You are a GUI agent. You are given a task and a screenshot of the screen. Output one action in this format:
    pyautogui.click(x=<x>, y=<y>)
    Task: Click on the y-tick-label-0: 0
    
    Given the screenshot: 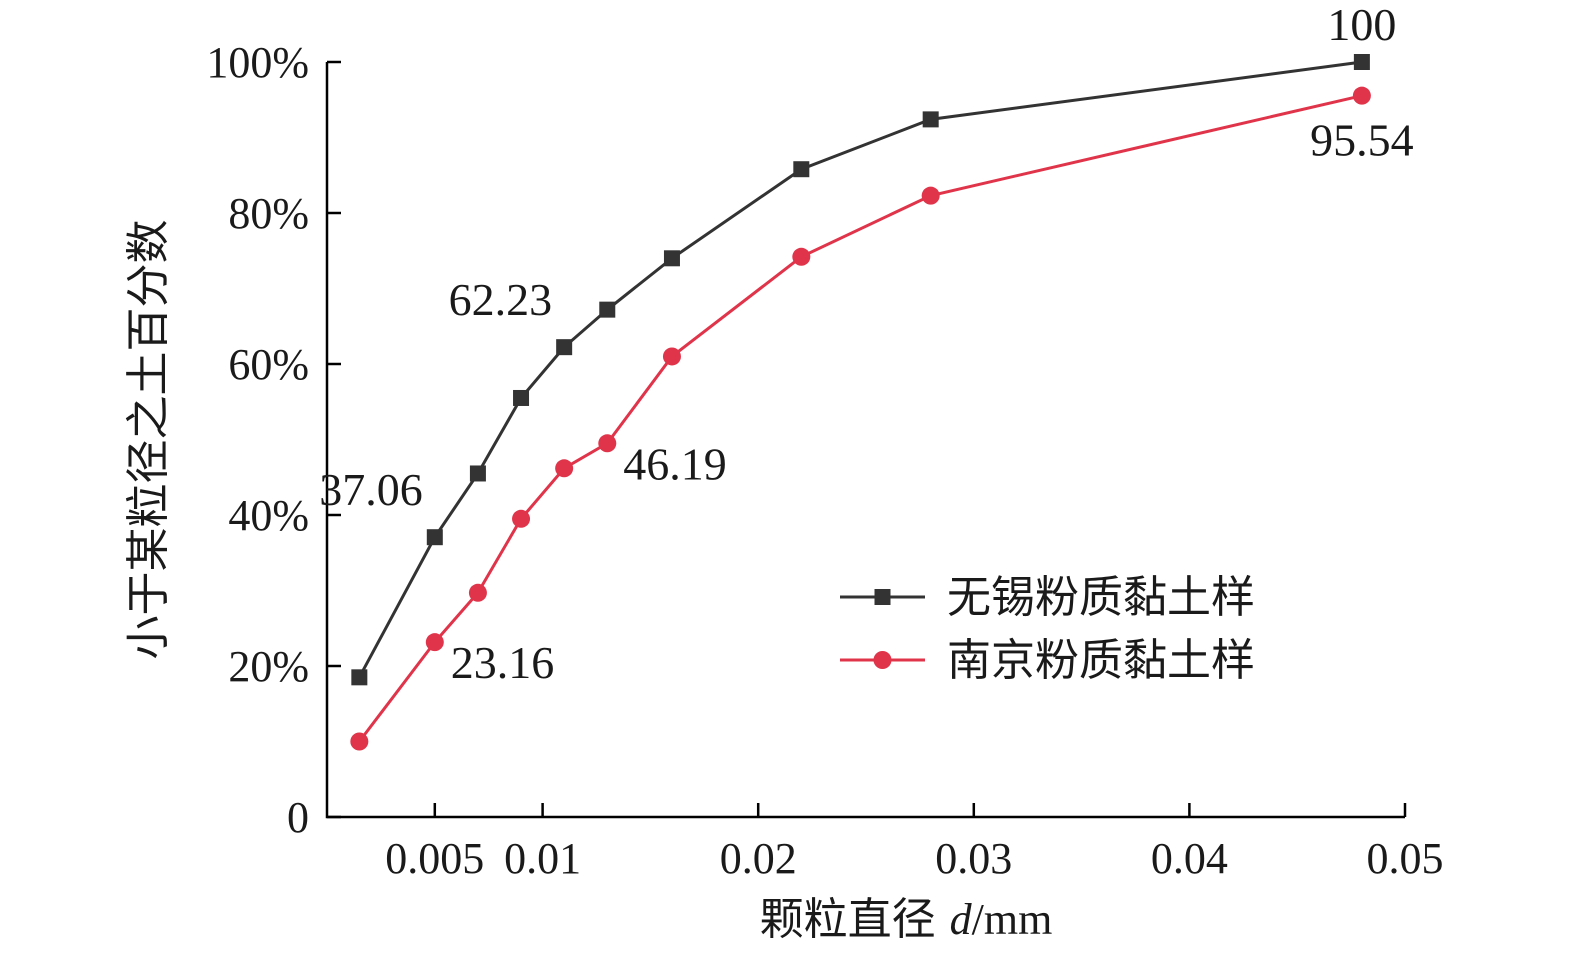 What is the action you would take?
    pyautogui.click(x=298, y=817)
    